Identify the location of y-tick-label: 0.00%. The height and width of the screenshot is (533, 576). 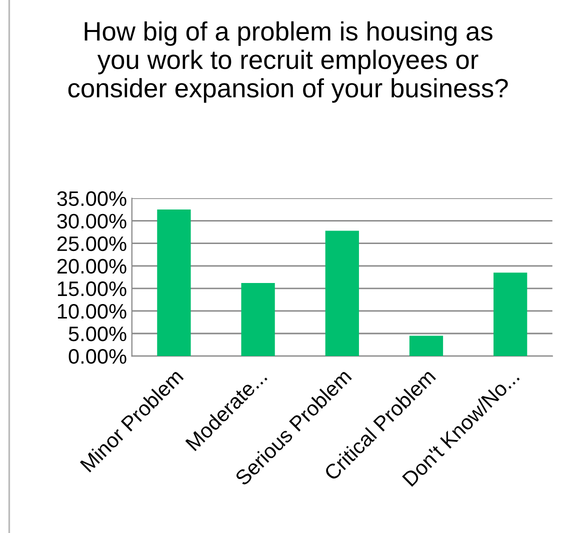
(97, 356).